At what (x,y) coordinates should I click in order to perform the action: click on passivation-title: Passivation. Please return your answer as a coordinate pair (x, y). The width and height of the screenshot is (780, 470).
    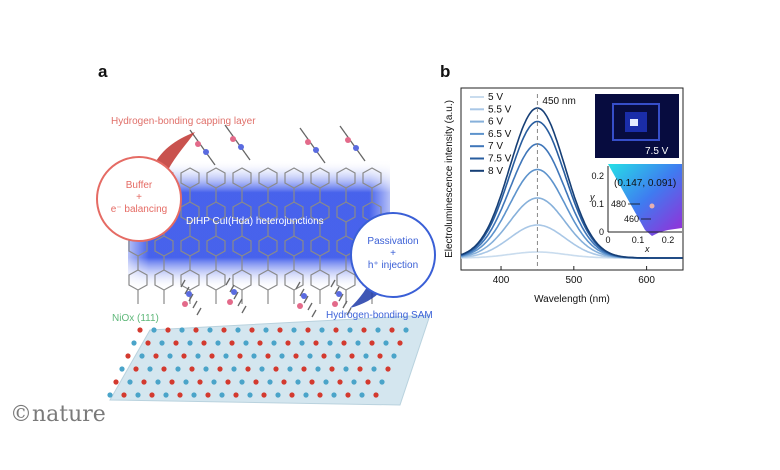
    Looking at the image, I should click on (393, 241).